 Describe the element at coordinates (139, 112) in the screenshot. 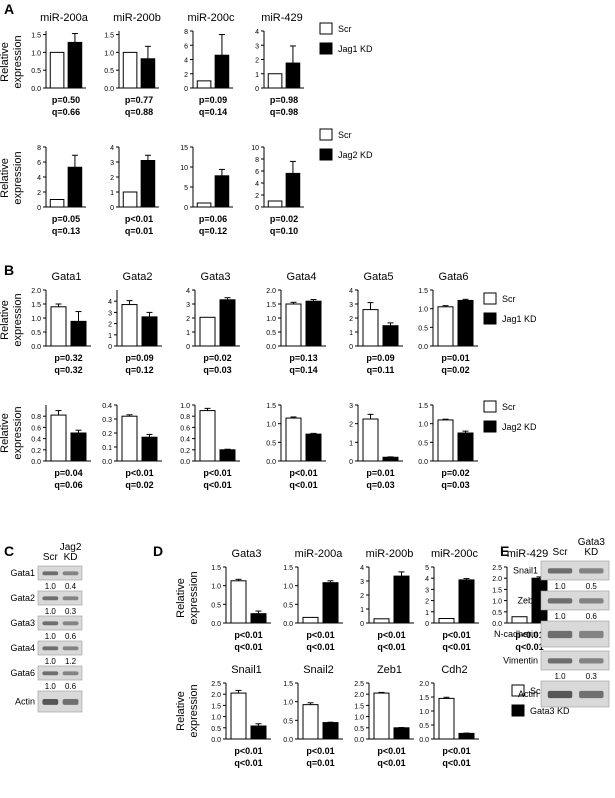

I see `q-value: q=0.88` at that location.